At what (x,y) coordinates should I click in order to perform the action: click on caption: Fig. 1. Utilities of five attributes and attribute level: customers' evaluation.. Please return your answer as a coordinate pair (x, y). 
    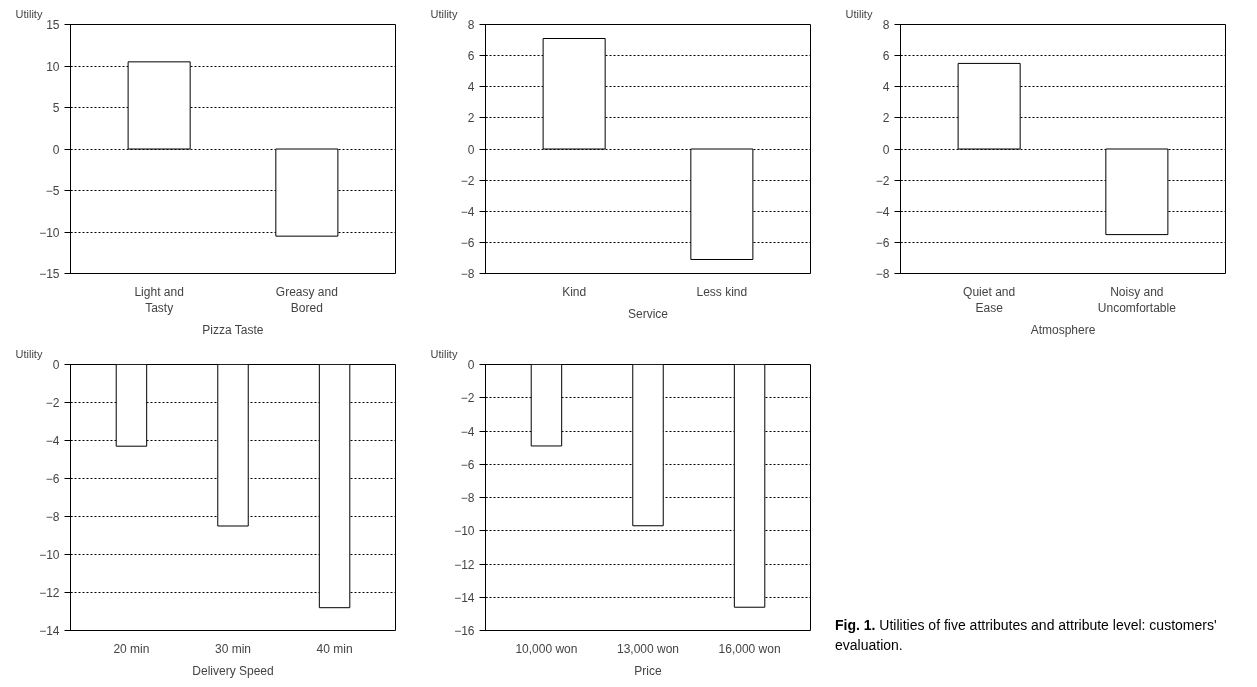
    Looking at the image, I should click on (1026, 635).